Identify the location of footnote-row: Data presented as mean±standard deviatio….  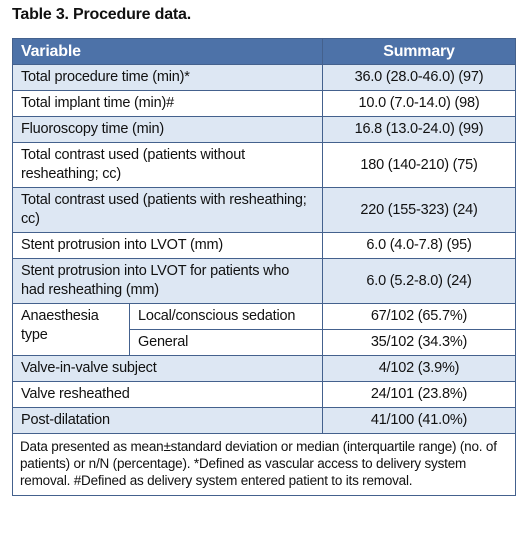
(264, 464).